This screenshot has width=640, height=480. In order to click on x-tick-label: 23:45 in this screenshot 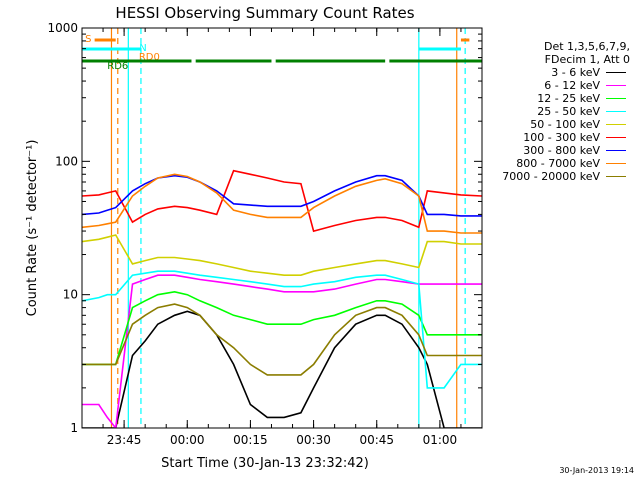, I will do `click(124, 440)`.